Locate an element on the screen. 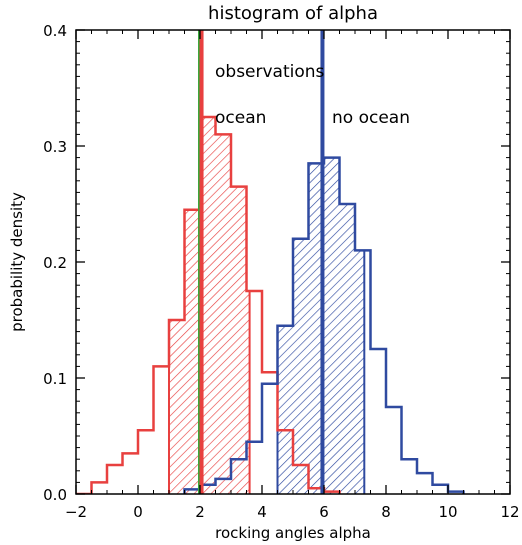  legend-label-observations: observations is located at coordinates (270, 72).